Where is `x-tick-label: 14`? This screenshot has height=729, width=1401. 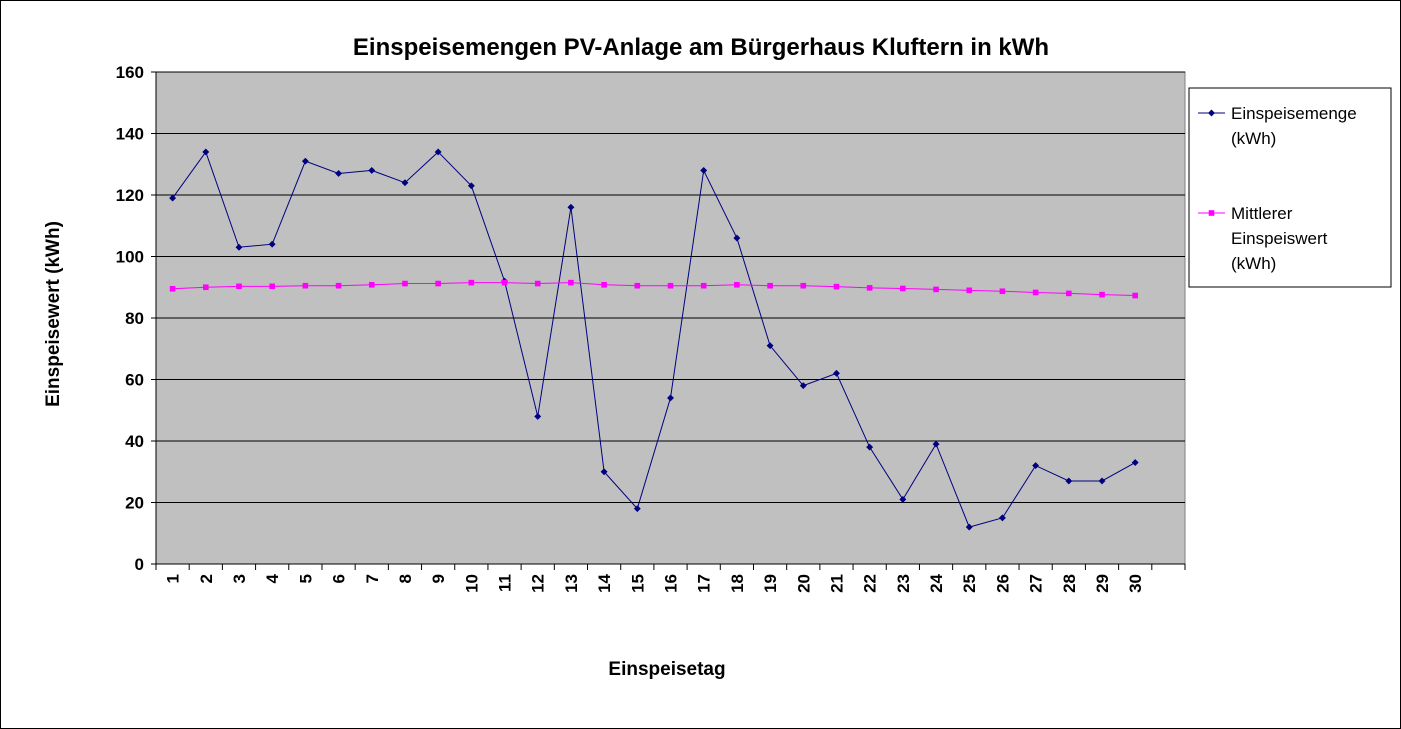 x-tick-label: 14 is located at coordinates (604, 582).